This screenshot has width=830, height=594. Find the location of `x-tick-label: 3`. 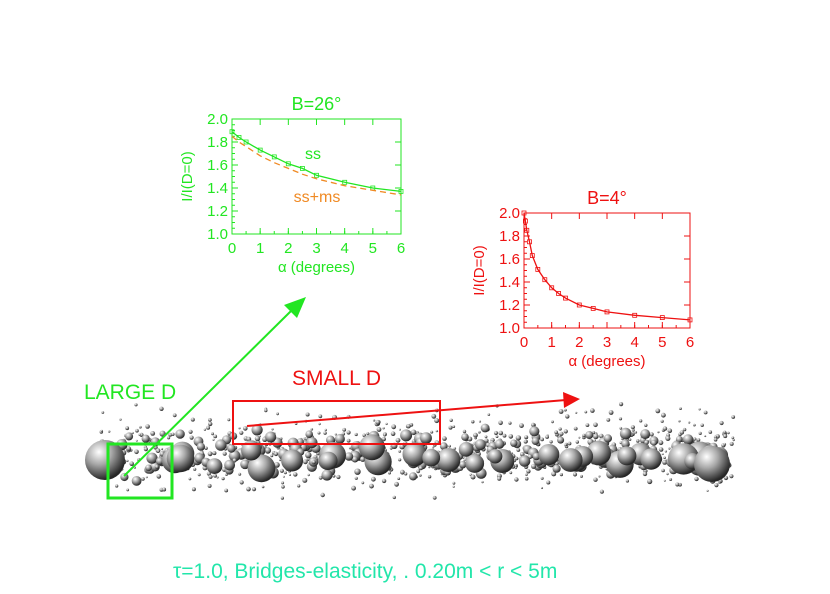

x-tick-label: 3 is located at coordinates (316, 248).